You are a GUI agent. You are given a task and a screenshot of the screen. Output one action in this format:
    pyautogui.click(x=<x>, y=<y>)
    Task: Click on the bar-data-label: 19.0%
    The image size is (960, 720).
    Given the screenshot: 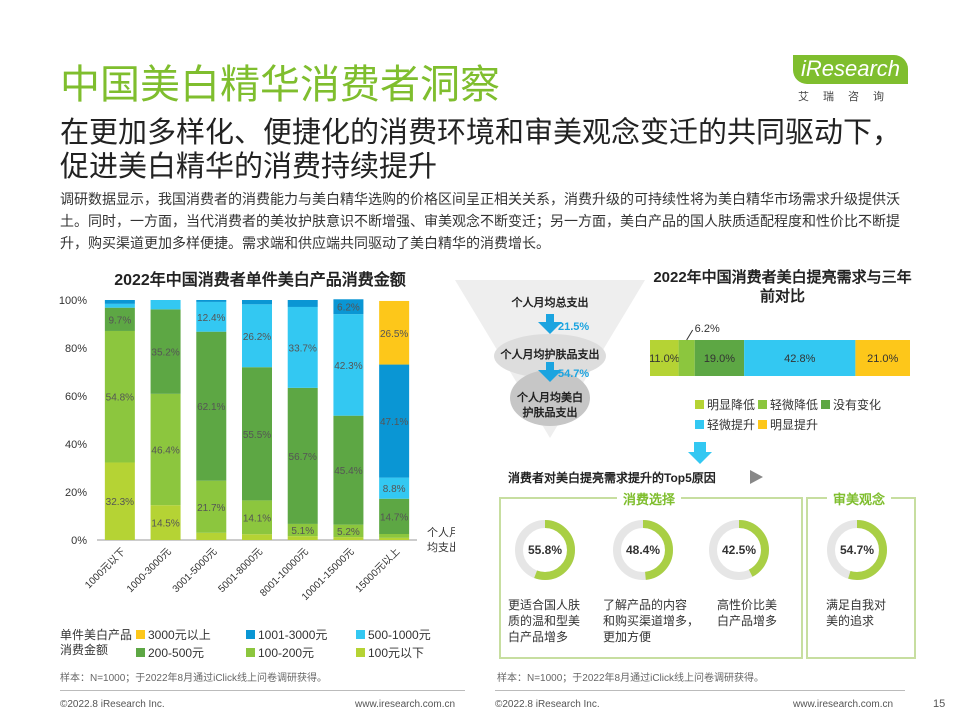 What is the action you would take?
    pyautogui.click(x=719, y=359)
    